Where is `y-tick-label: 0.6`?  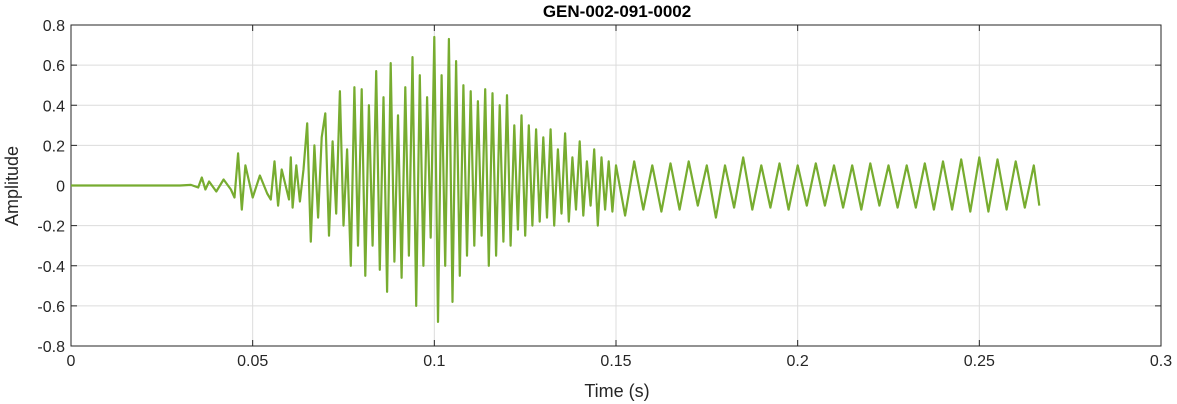
y-tick-label: 0.6 is located at coordinates (54, 66).